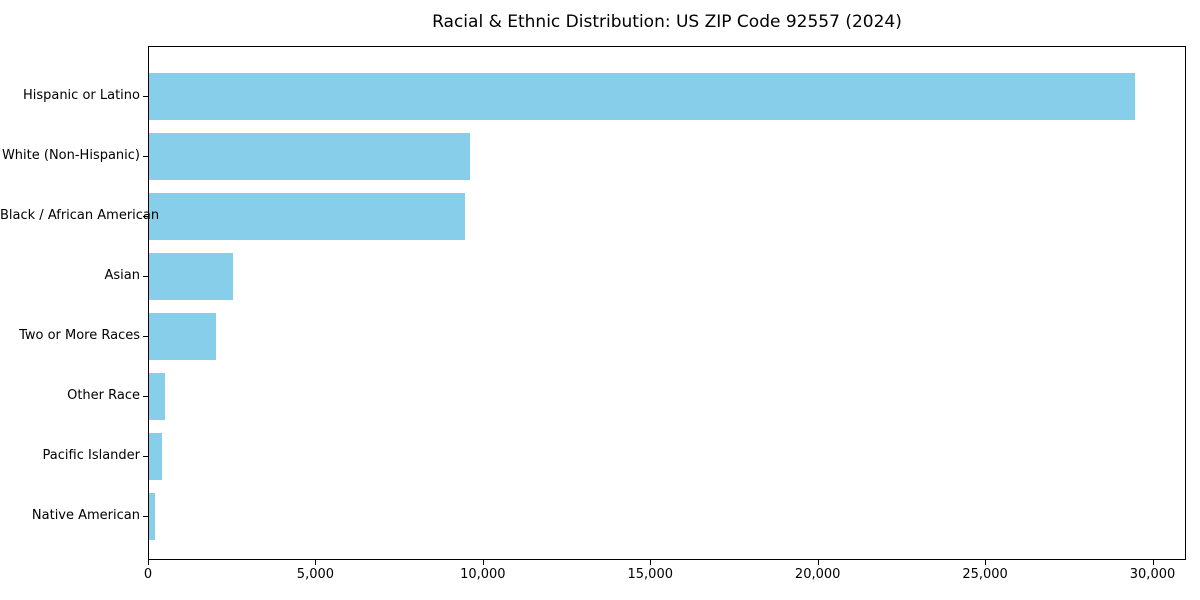 The image size is (1200, 600). Describe the element at coordinates (156, 456) in the screenshot. I see `bar-pacific-islander` at that location.